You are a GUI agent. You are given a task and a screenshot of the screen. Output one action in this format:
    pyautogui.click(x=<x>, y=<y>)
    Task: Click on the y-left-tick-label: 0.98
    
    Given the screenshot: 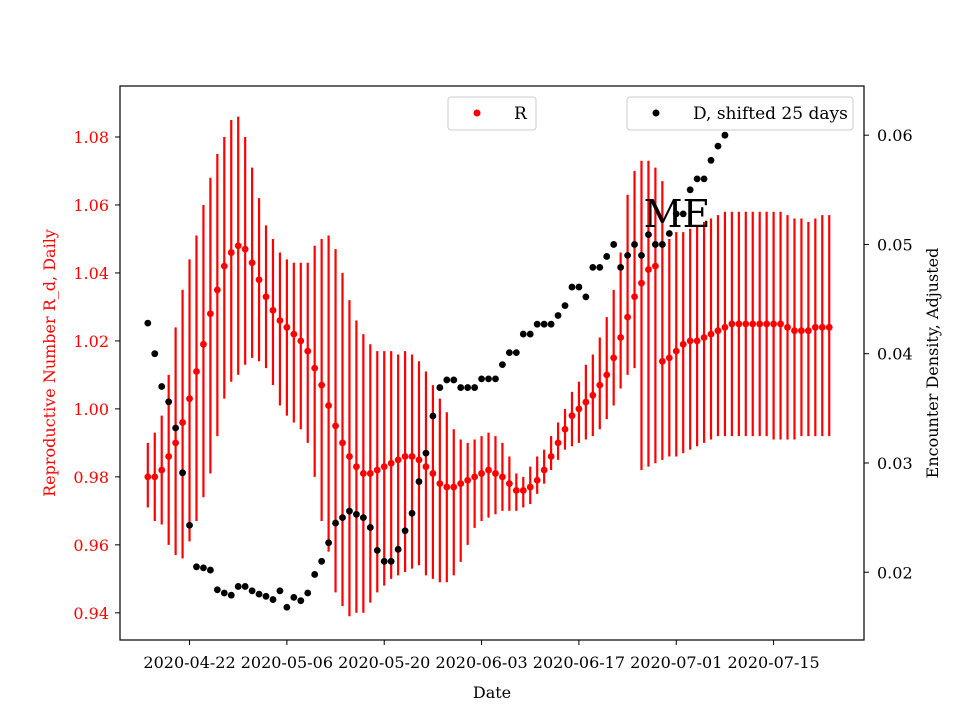 What is the action you would take?
    pyautogui.click(x=91, y=477)
    